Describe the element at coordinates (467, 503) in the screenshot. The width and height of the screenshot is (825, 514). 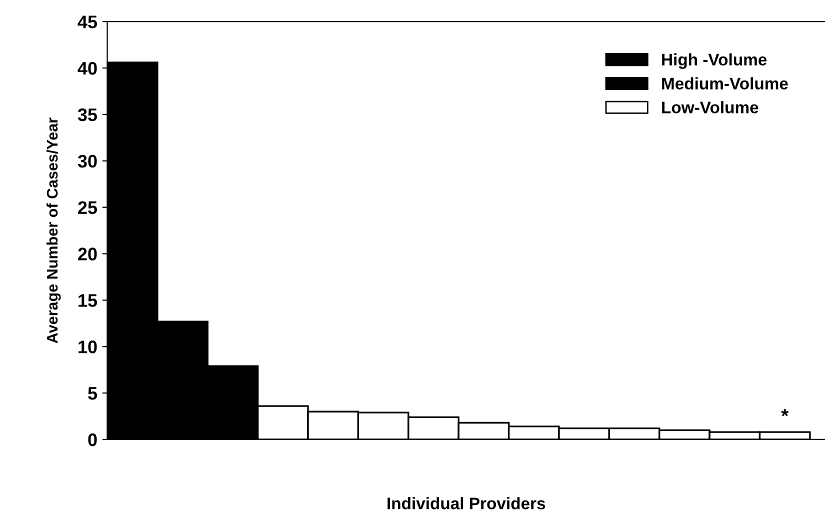
I see `x-axis-title: Individual Providers` at that location.